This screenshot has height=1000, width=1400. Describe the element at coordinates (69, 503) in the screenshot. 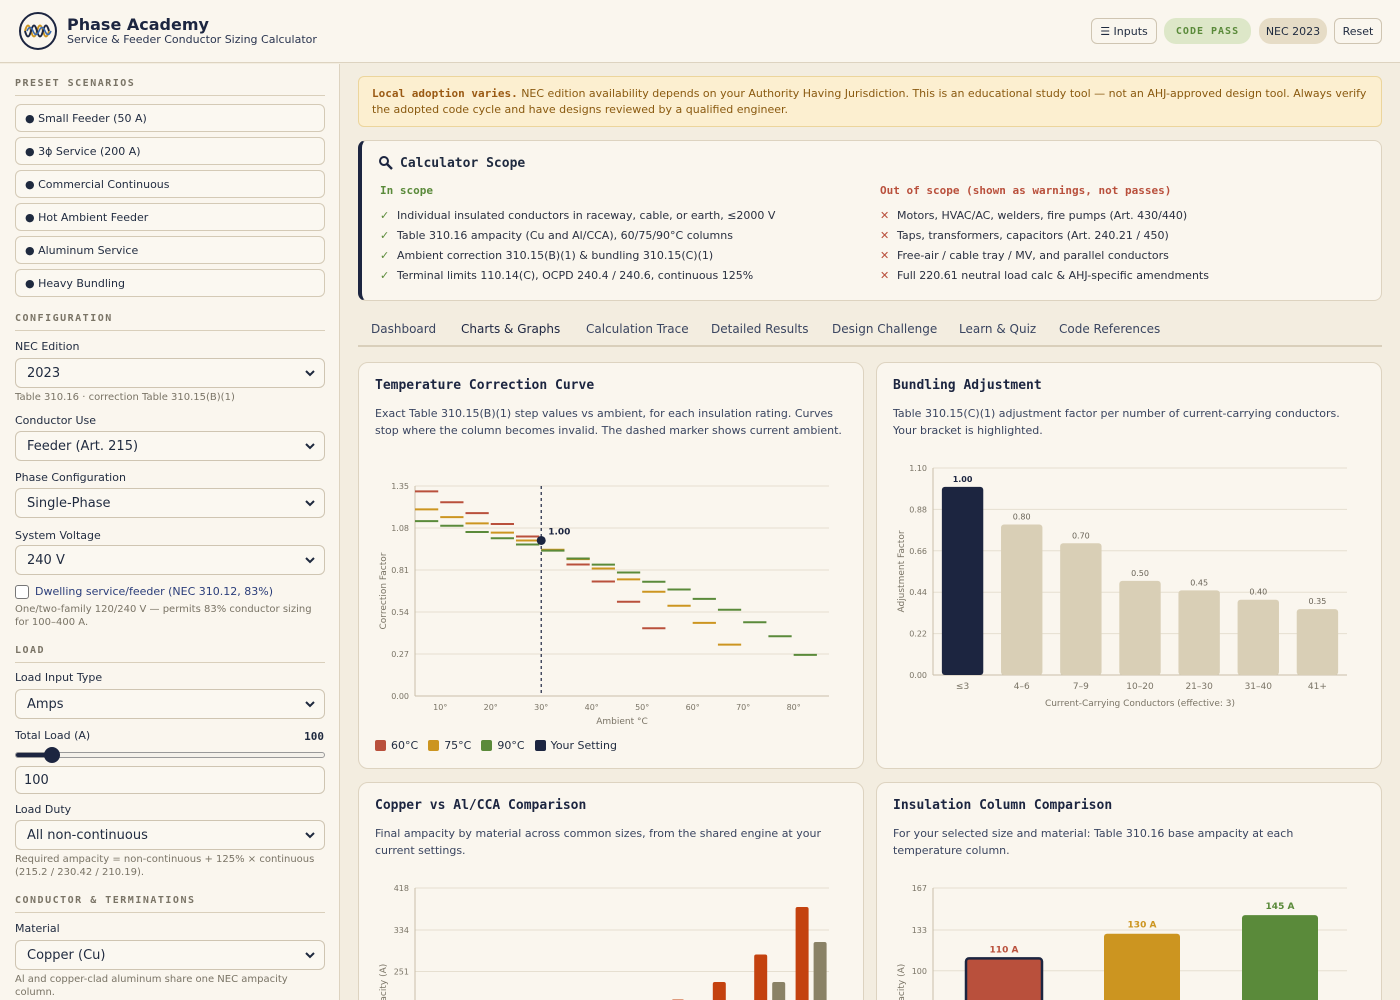

I see `phase-value: Single-Phase` at that location.